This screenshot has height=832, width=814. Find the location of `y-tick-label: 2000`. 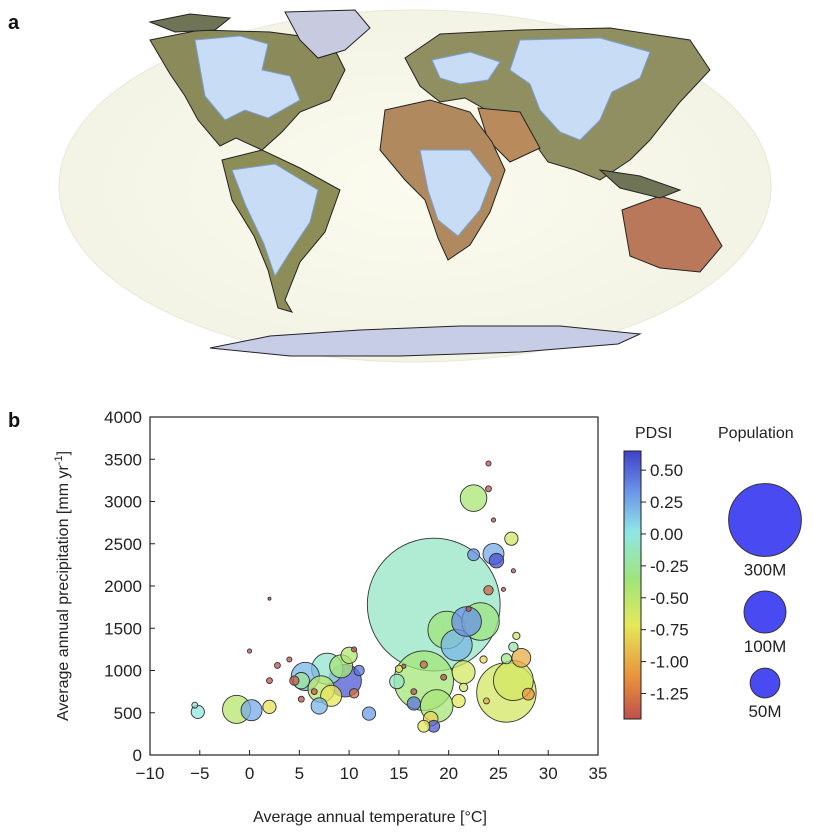

y-tick-label: 2000 is located at coordinates (123, 586).